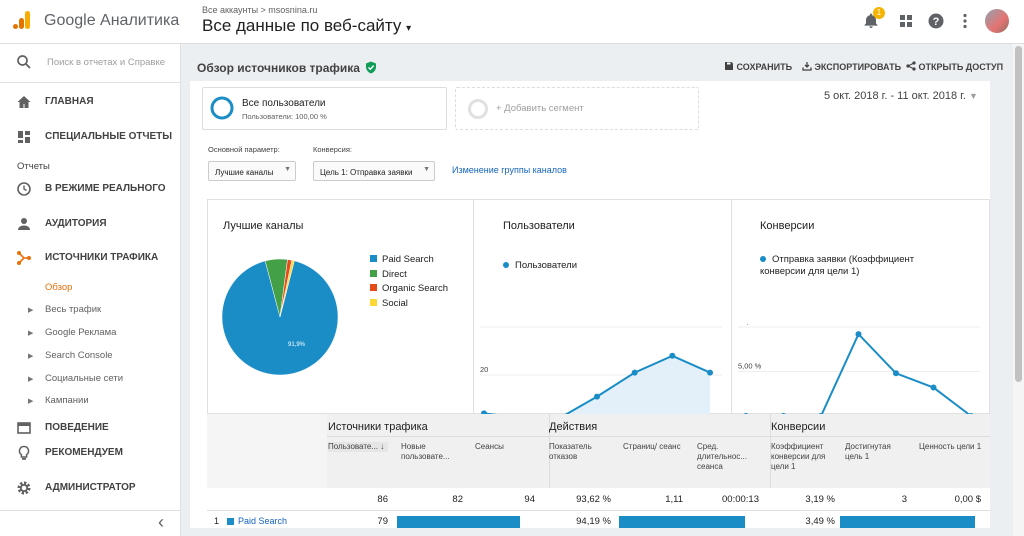 This screenshot has width=1024, height=536. Describe the element at coordinates (260, 10) in the screenshot. I see `breadcrumb: Все аккаунты > msosnina.ru` at that location.